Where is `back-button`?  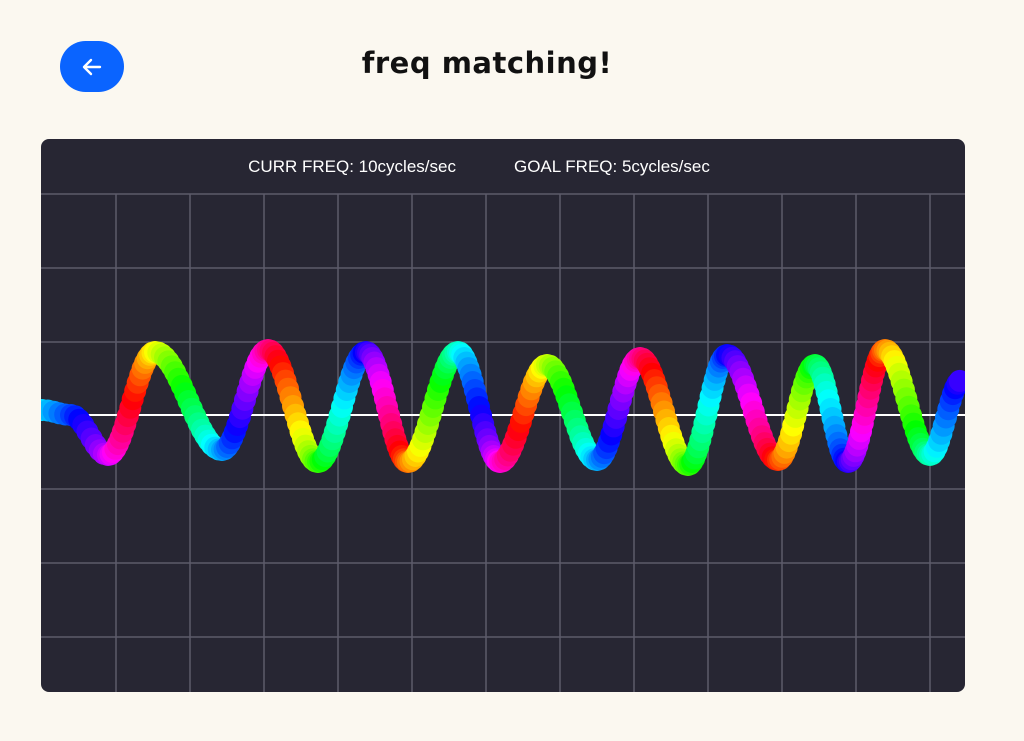
back-button is located at coordinates (92, 66).